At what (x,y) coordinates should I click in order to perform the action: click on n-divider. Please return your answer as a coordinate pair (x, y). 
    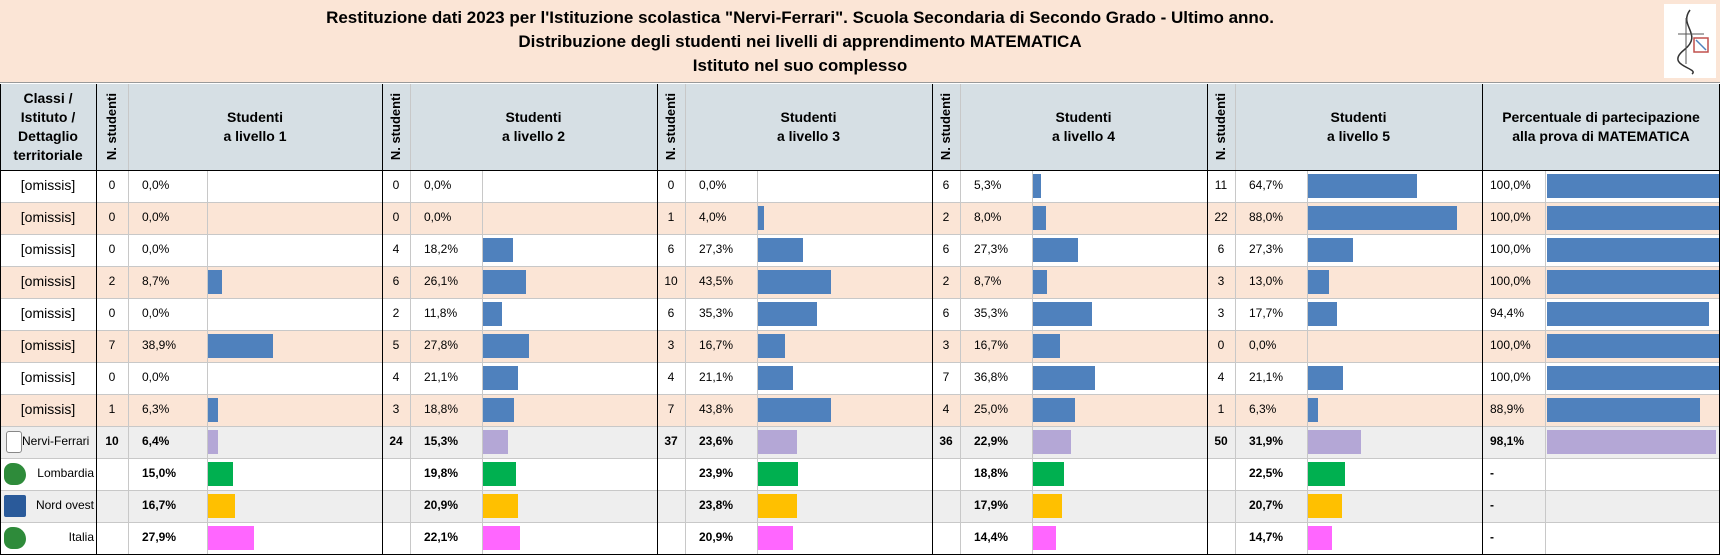
    Looking at the image, I should click on (410, 319).